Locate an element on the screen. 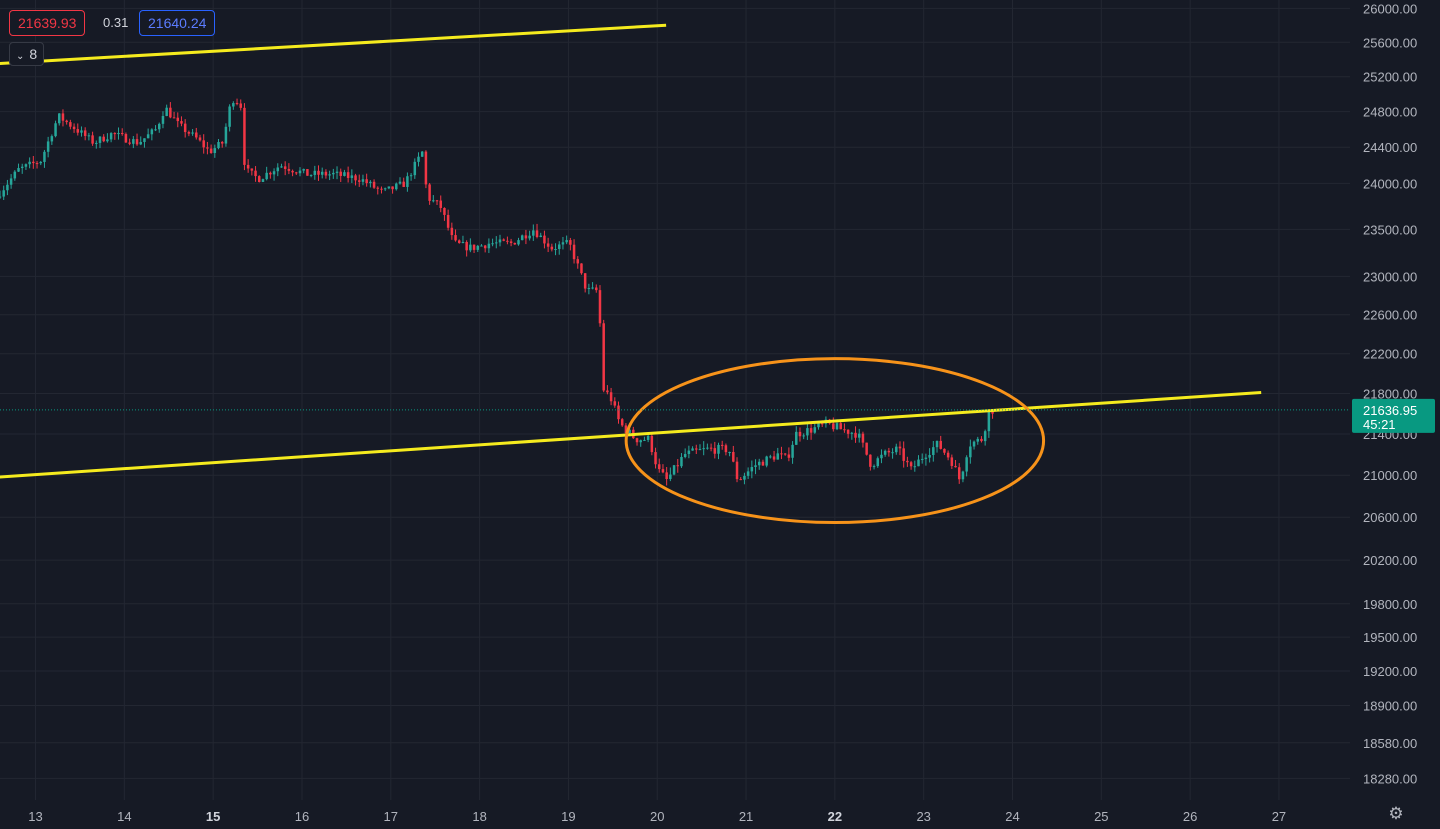 This screenshot has height=829, width=1440. price-tick-label: 22600.00 is located at coordinates (1390, 315).